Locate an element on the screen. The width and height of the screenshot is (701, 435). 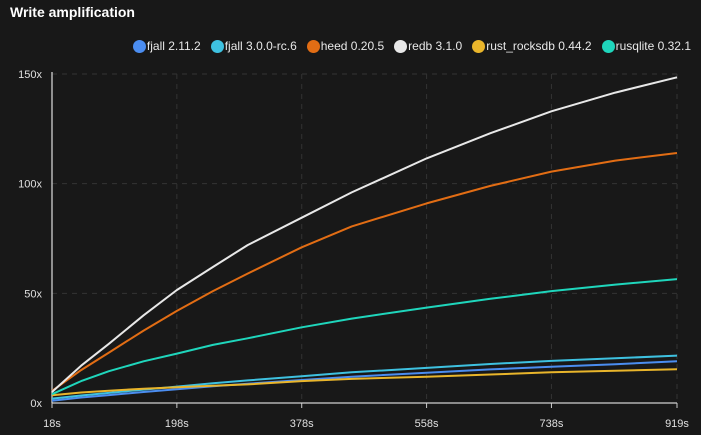
x-tick-label: 198s is located at coordinates (177, 424).